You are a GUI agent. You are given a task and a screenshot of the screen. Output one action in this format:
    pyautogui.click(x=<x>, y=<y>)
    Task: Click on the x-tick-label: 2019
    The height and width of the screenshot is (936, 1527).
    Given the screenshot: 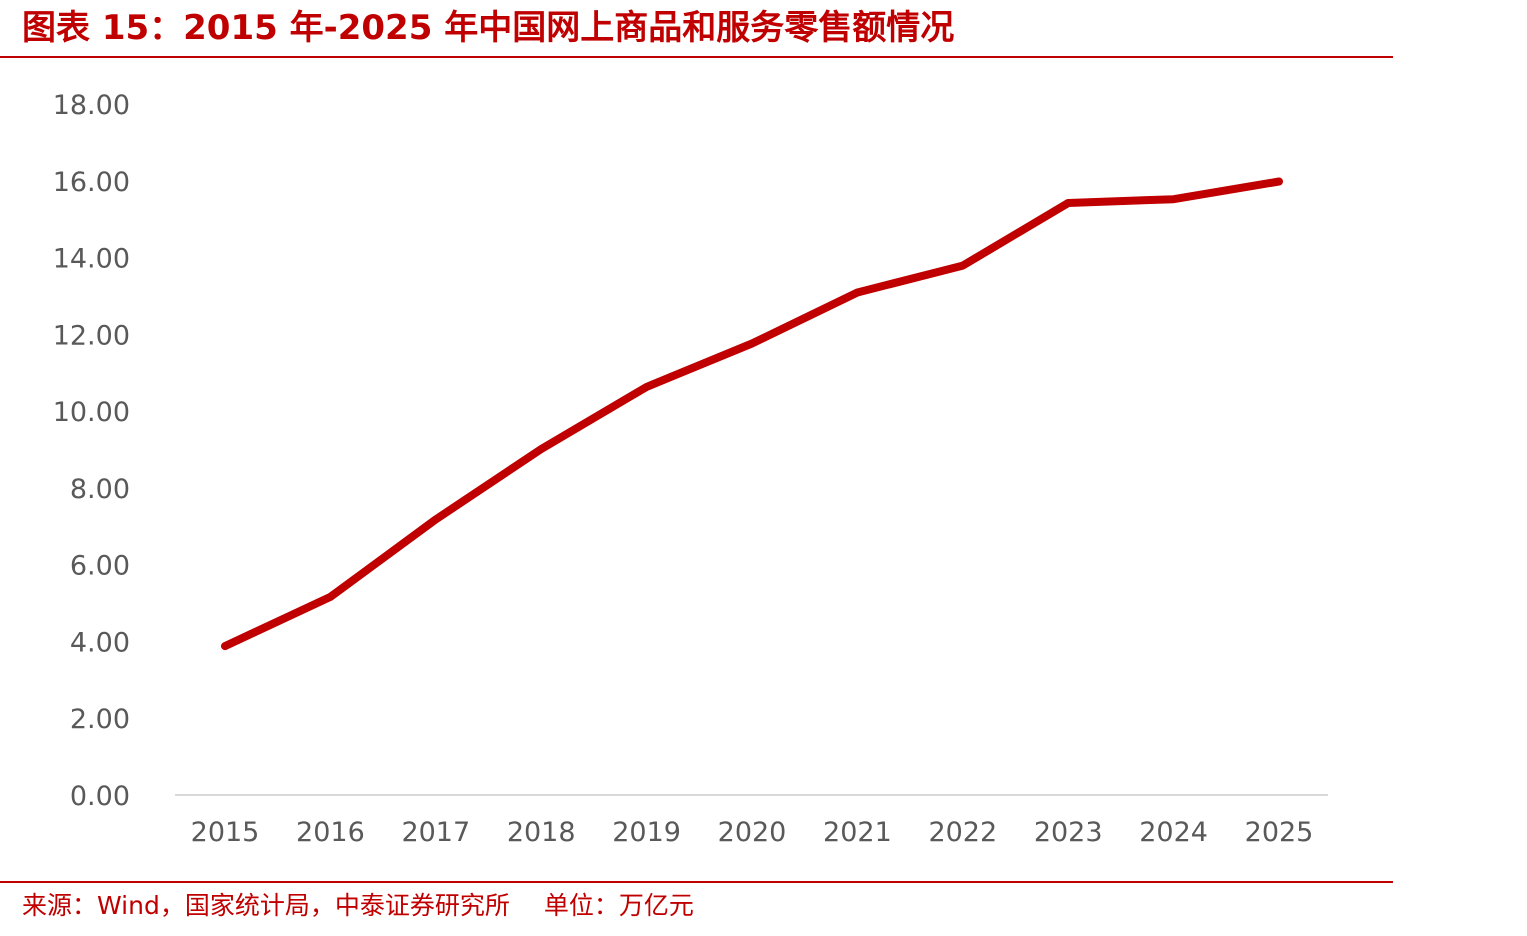 What is the action you would take?
    pyautogui.click(x=646, y=832)
    